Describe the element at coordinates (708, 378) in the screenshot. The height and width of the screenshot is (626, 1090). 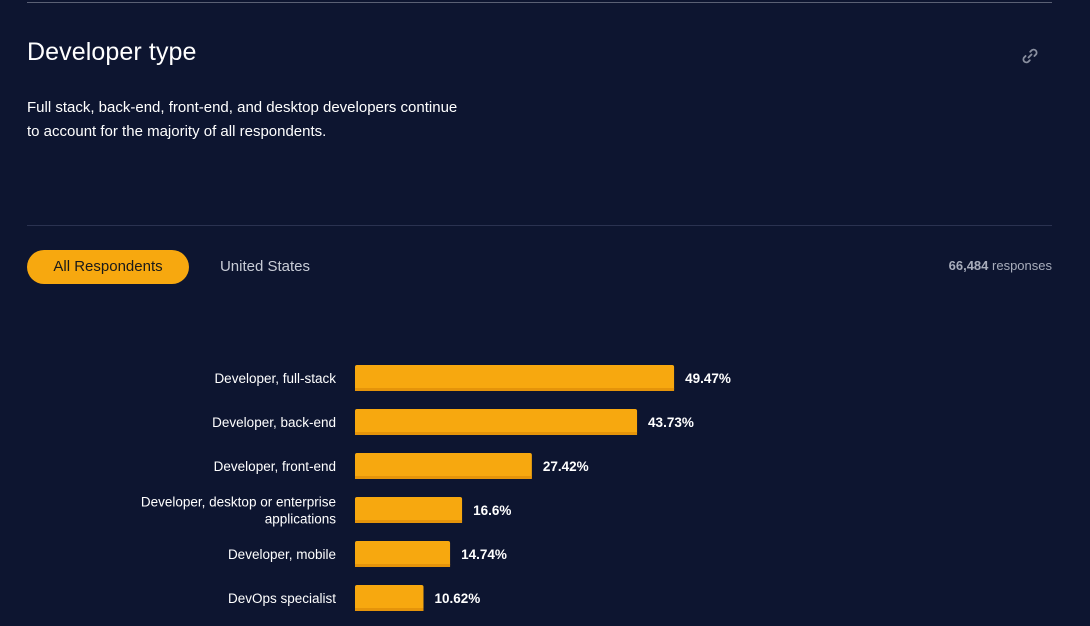
I see `bar-value-label: 49.47%` at that location.